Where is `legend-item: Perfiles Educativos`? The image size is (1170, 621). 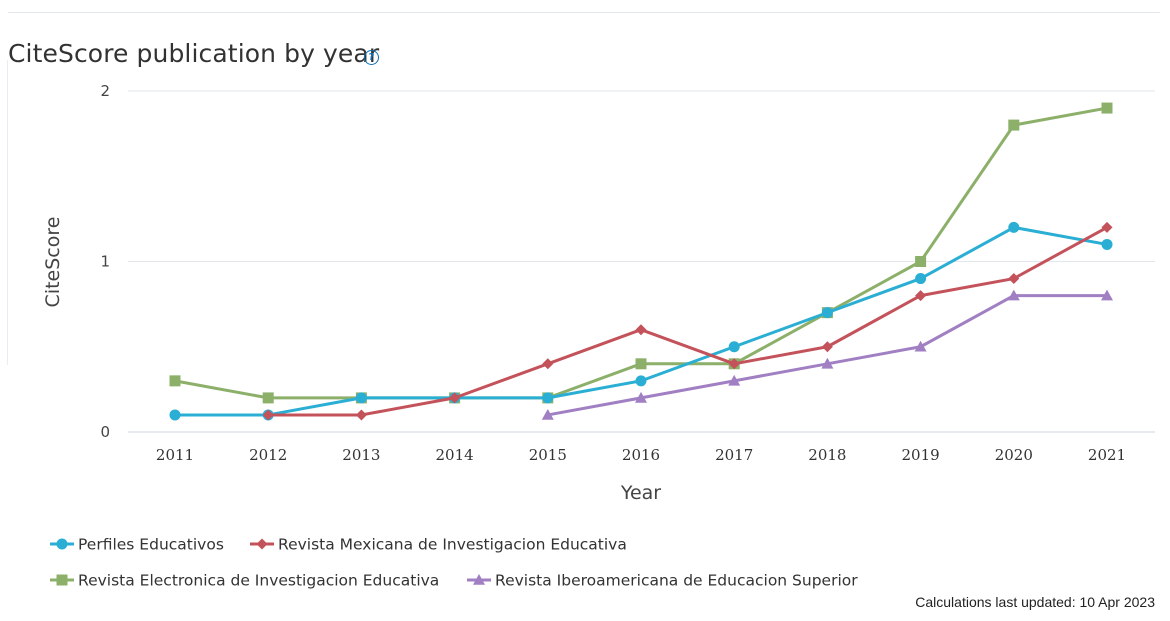 legend-item: Perfiles Educativos is located at coordinates (137, 545).